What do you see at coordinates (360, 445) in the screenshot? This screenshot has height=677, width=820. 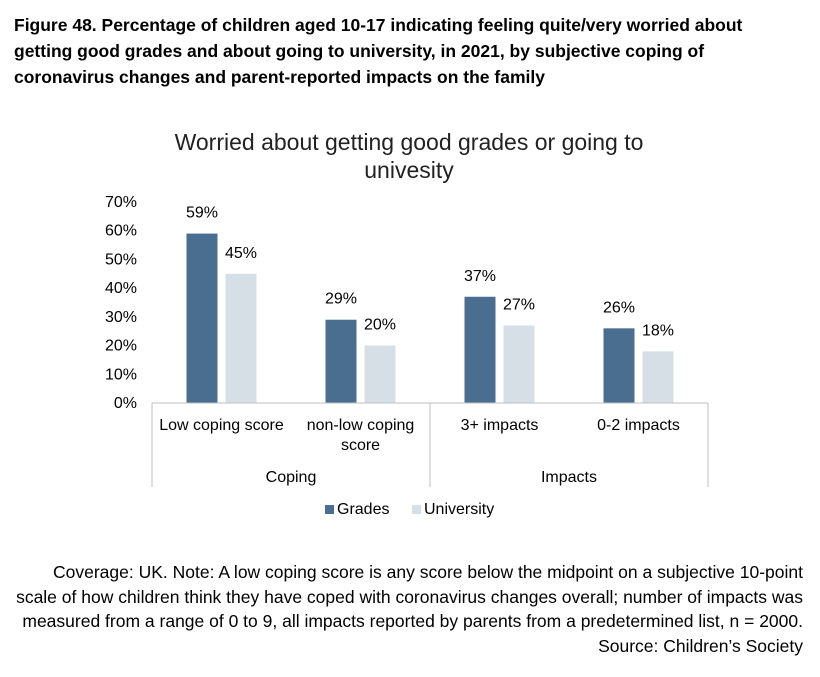 I see `category-label: score` at bounding box center [360, 445].